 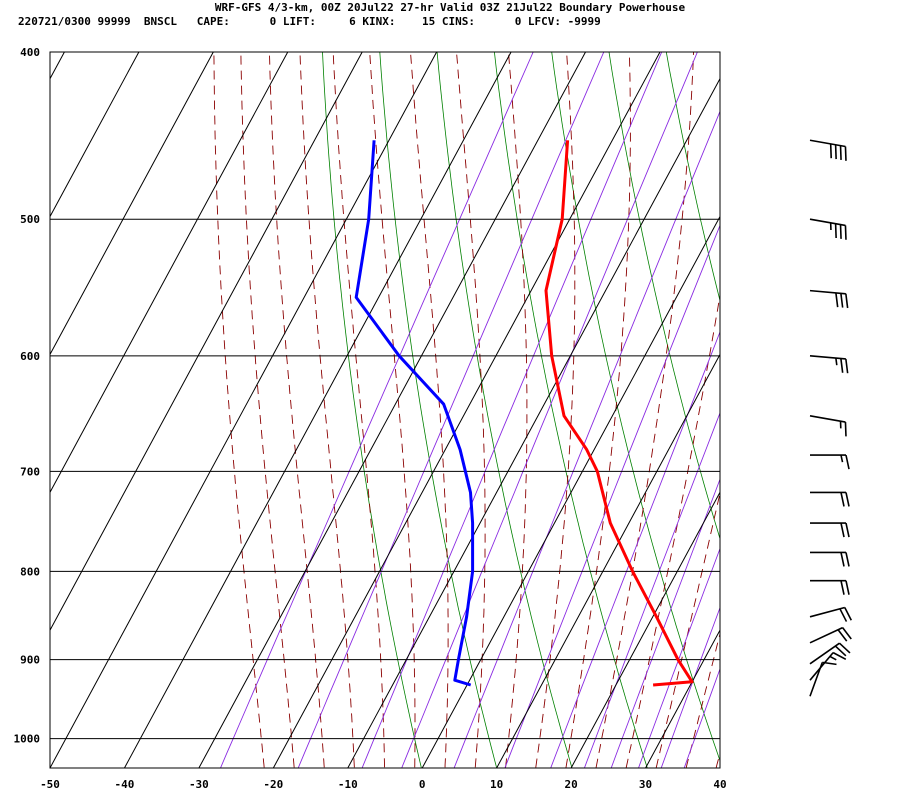 I want to click on pressure-tick-label: 1000, so click(x=27, y=739).